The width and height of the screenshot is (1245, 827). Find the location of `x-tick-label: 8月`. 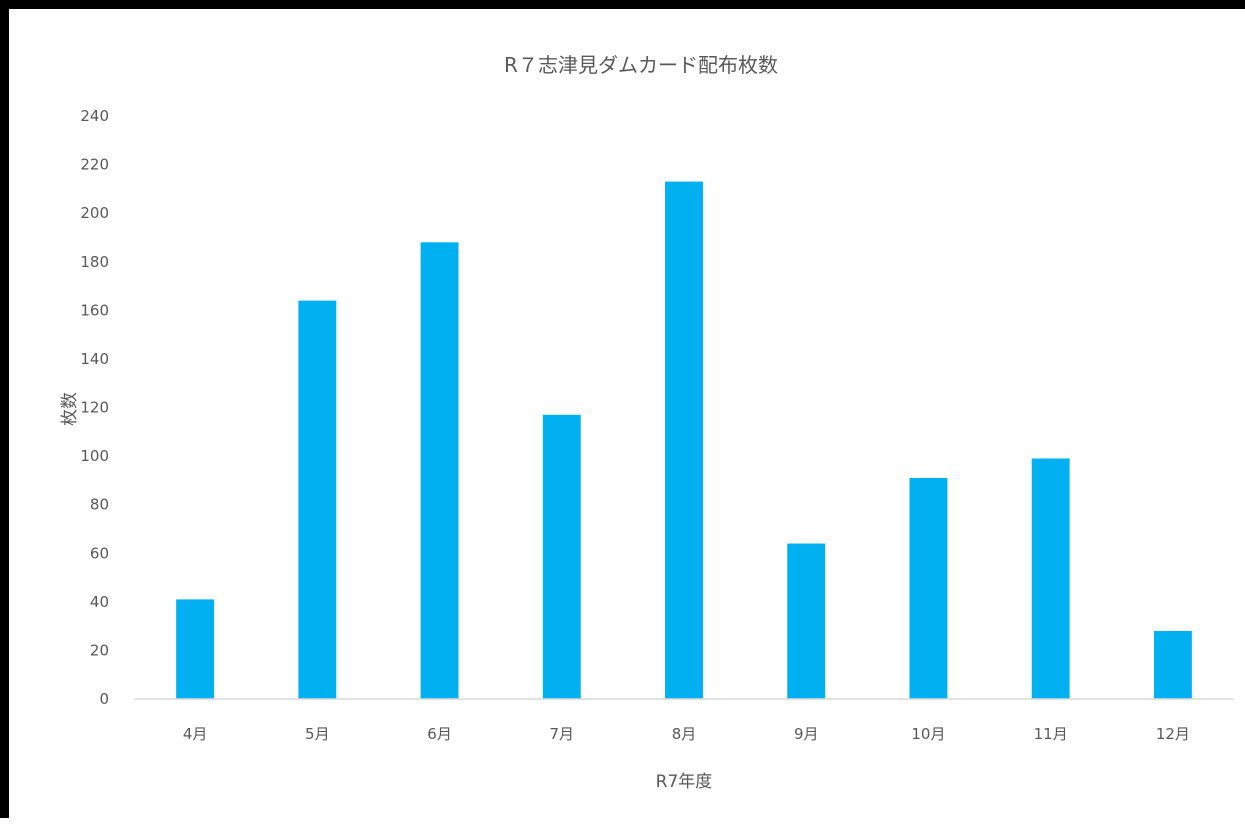

x-tick-label: 8月 is located at coordinates (684, 734).